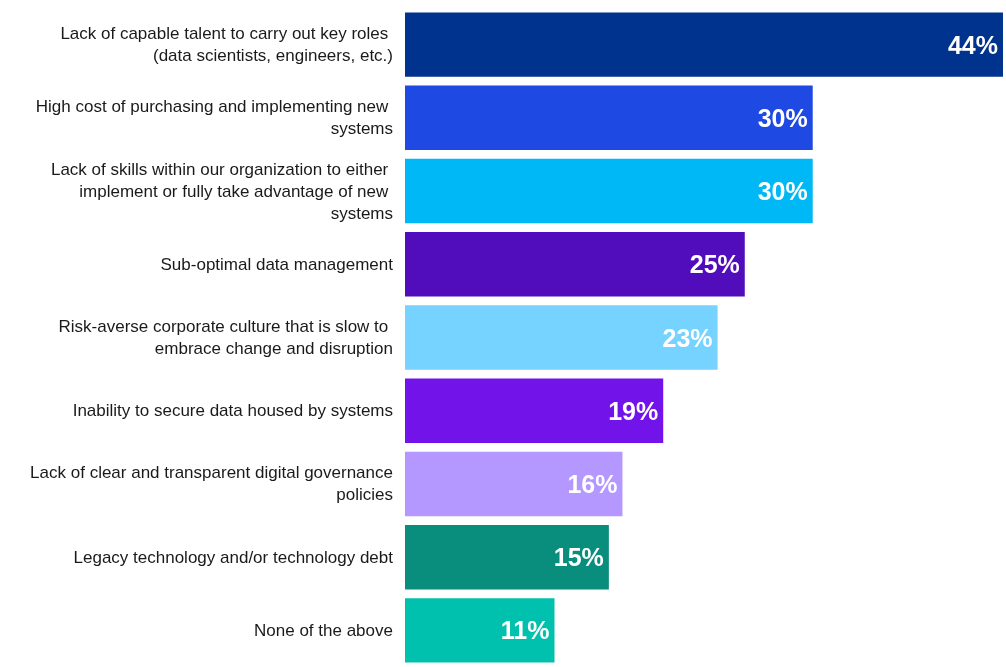  Describe the element at coordinates (225, 337) in the screenshot. I see `y-tick-label: Risk-averse corporate culture that is slow to embrace change and disruption` at that location.